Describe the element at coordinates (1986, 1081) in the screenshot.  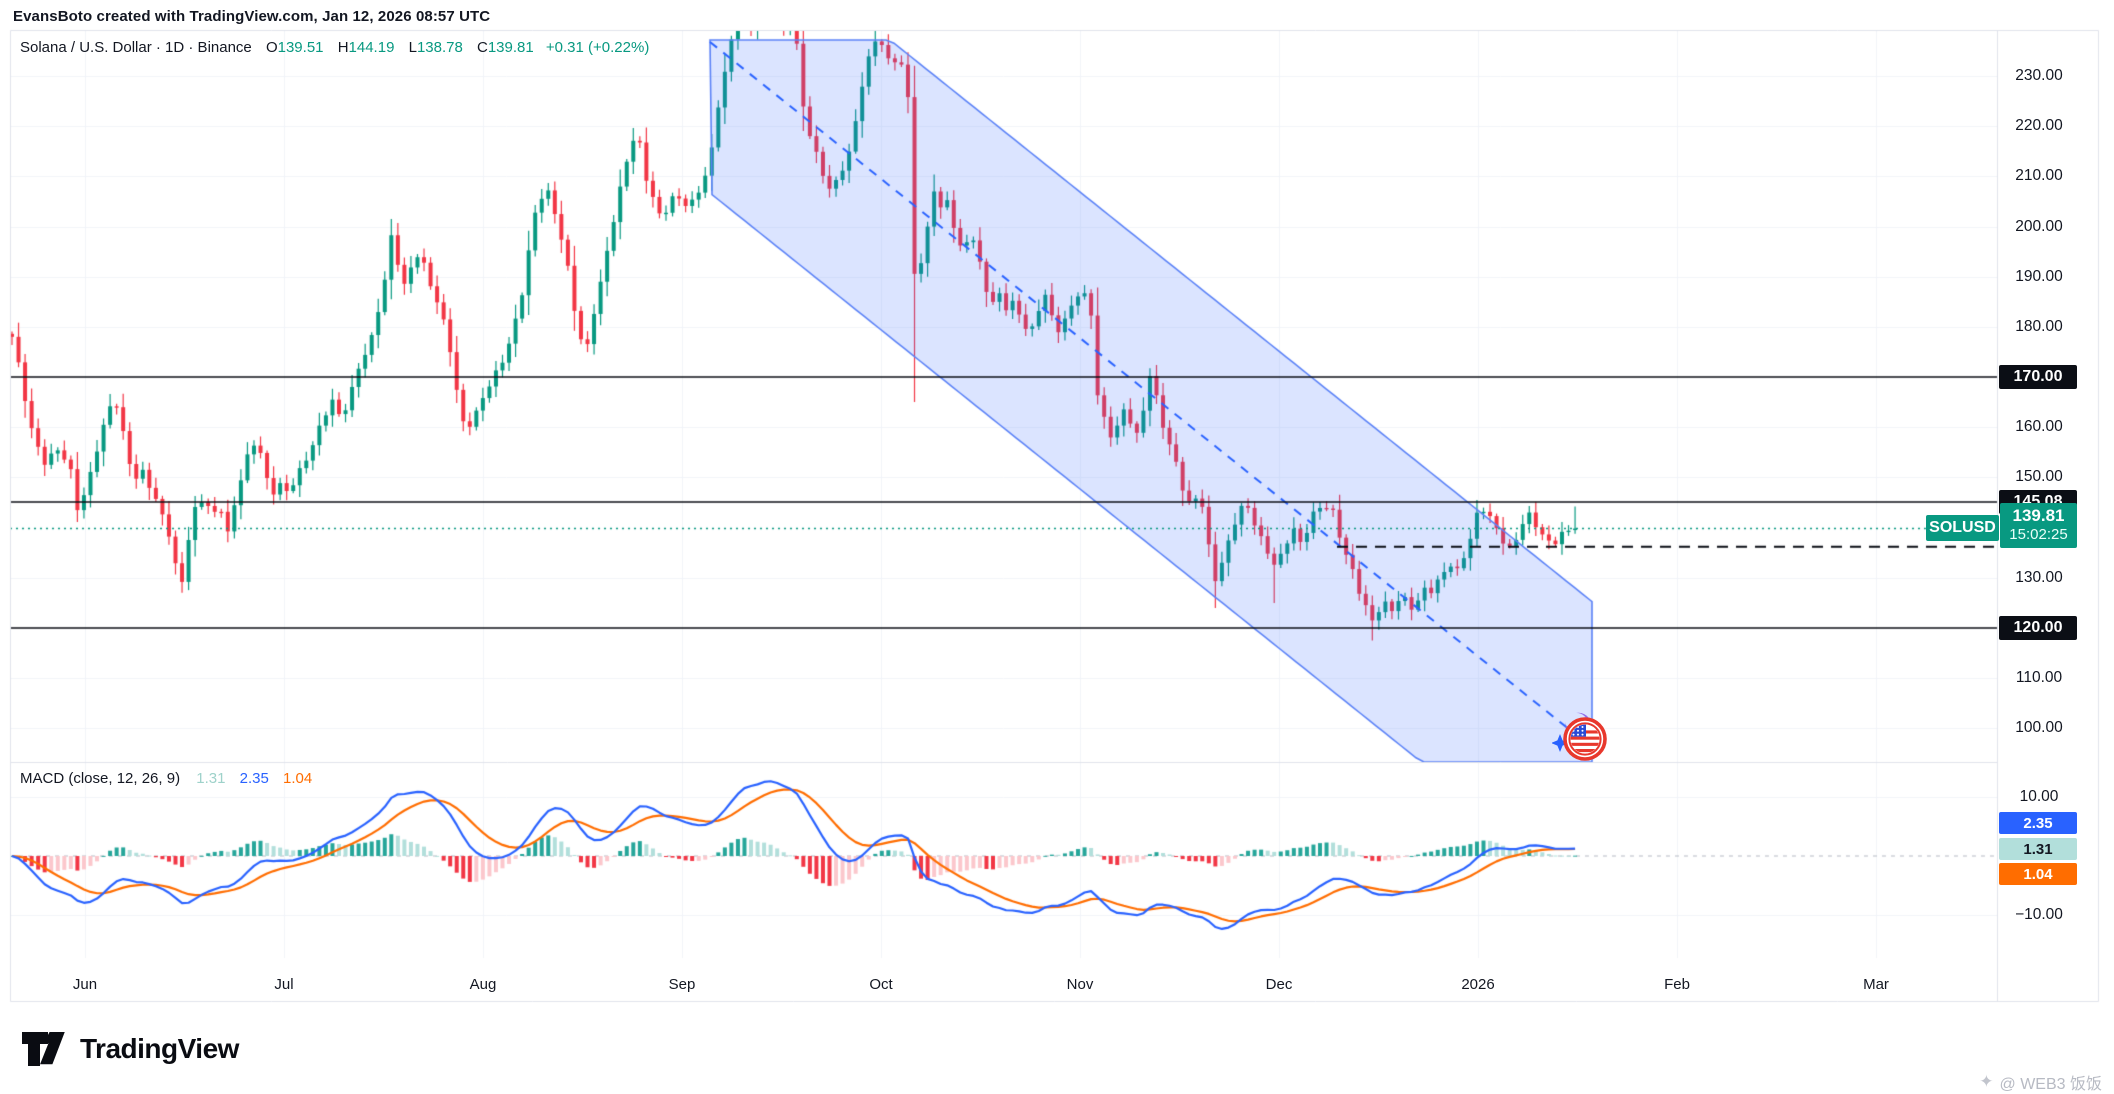
I see `sparkle-watermark-icon: ✦` at that location.